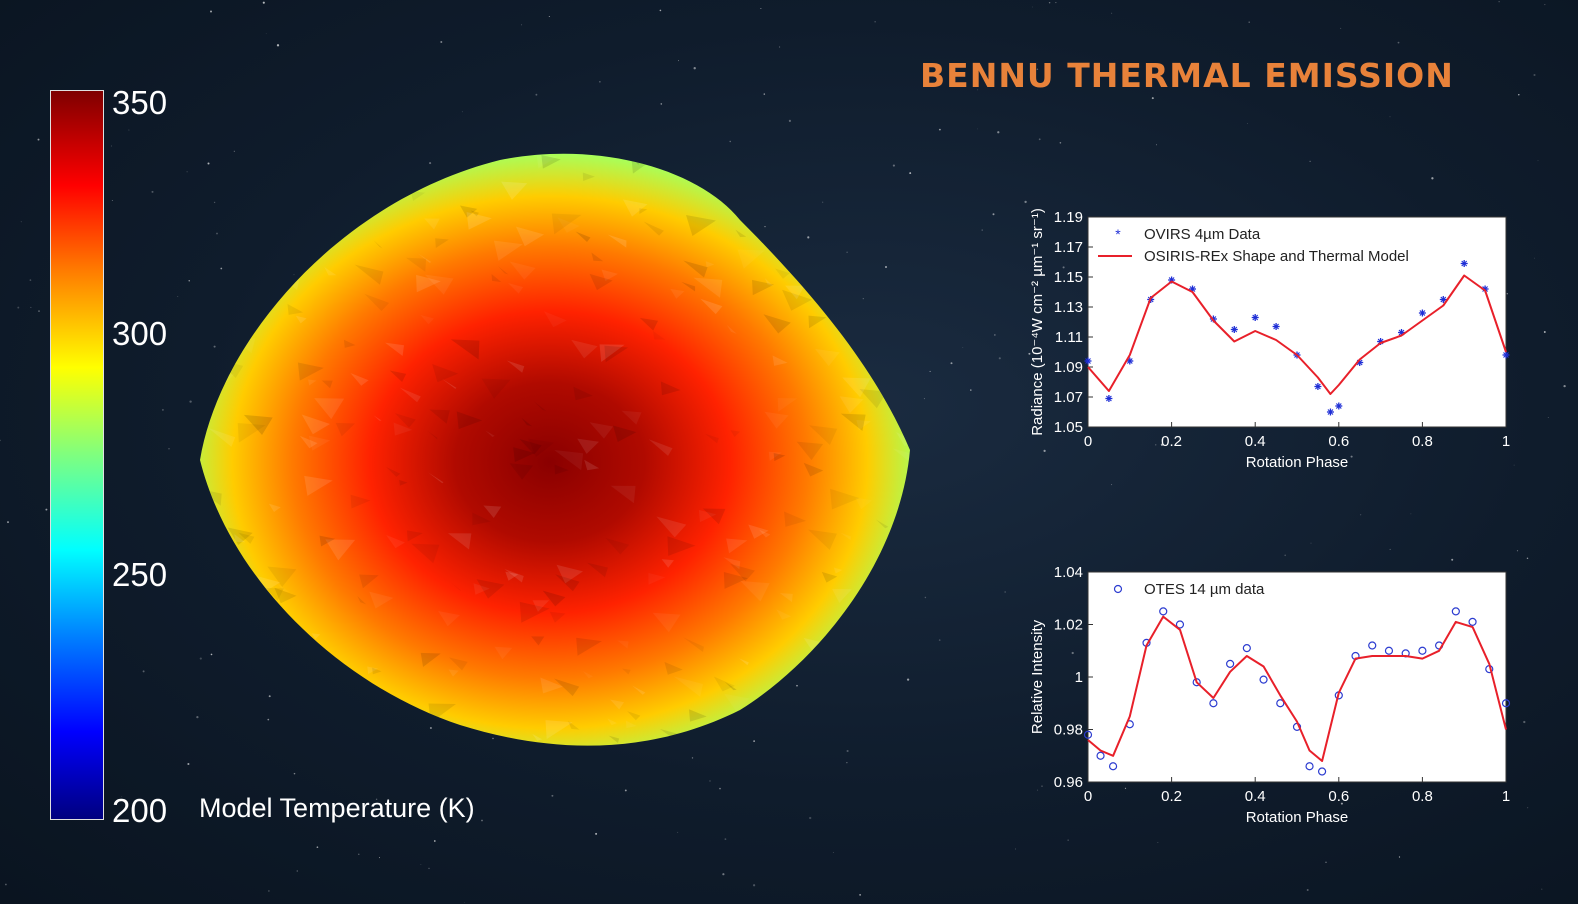 The height and width of the screenshot is (904, 1578). What do you see at coordinates (1506, 441) in the screenshot?
I see `x-tick-label: 1` at bounding box center [1506, 441].